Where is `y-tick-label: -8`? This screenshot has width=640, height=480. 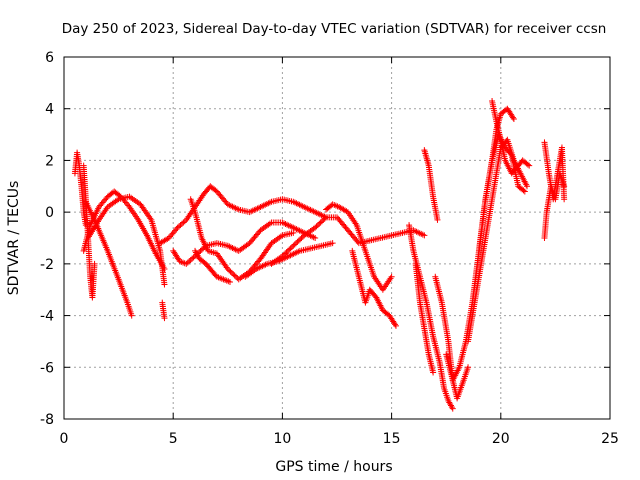
y-tick-label: -8 is located at coordinates (47, 420).